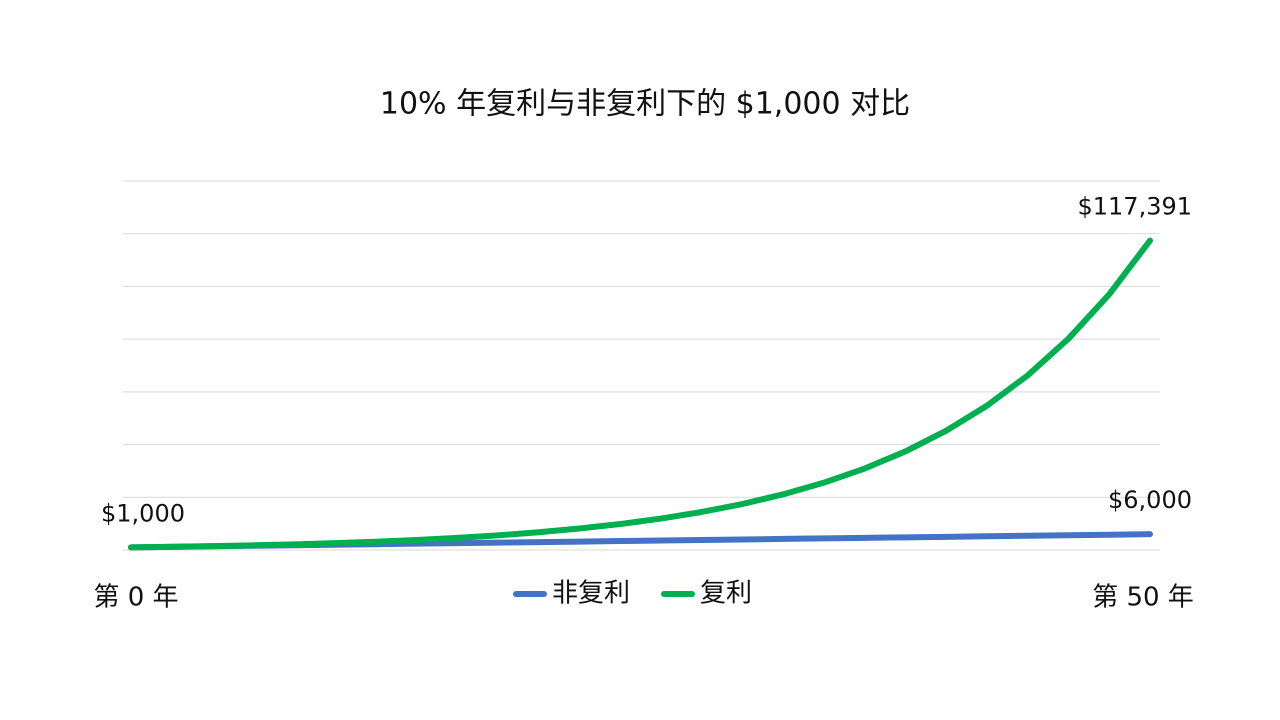 This screenshot has width=1280, height=720. What do you see at coordinates (726, 594) in the screenshot?
I see `legend-label: 复利` at bounding box center [726, 594].